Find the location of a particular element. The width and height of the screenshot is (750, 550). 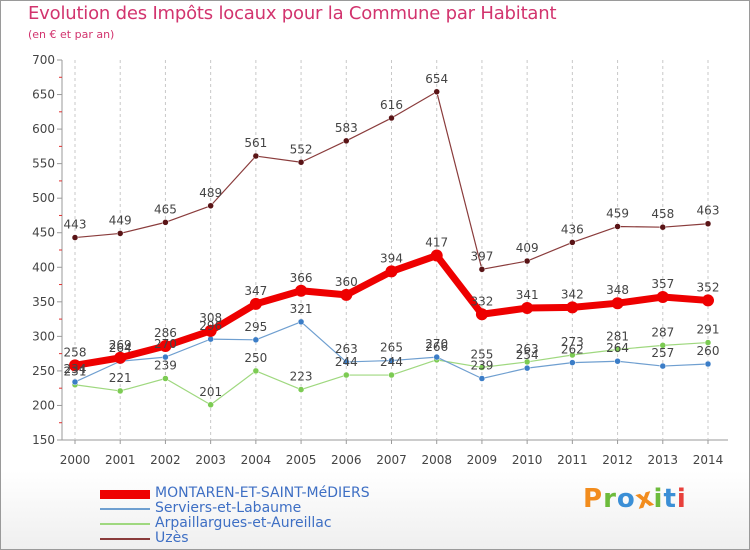

data-label: 436 is located at coordinates (572, 229).